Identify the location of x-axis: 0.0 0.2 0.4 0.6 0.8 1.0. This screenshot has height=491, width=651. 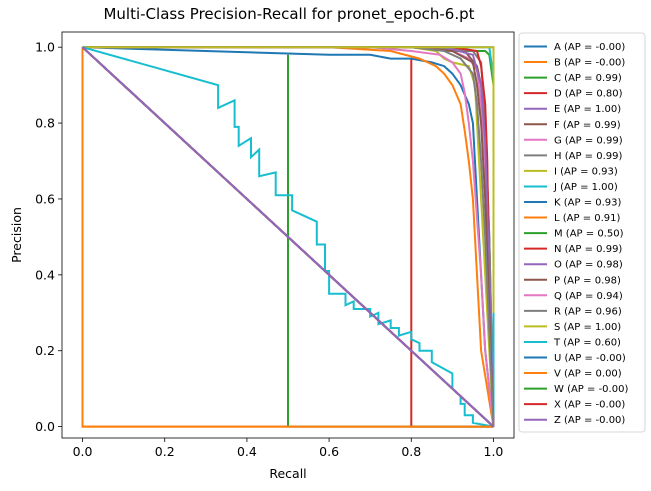
(288, 448).